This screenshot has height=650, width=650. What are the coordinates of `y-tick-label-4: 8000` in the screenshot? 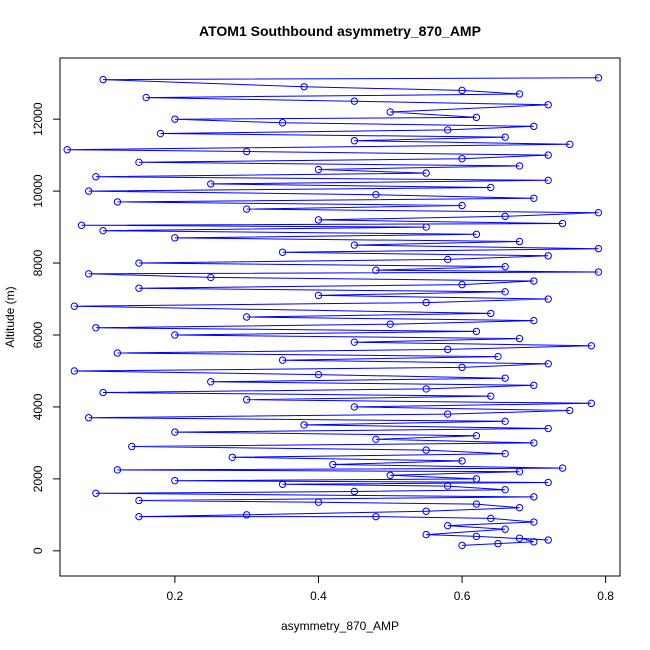 It's located at (38, 262).